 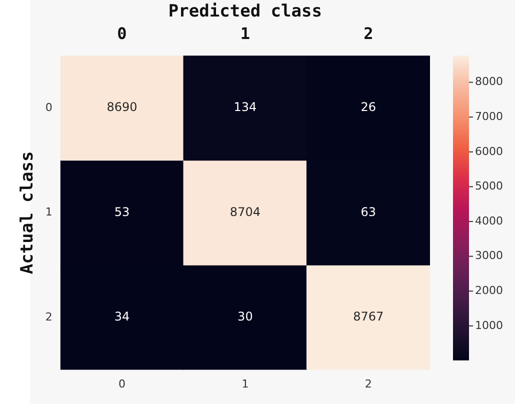 What do you see at coordinates (489, 81) in the screenshot?
I see `color-bar-label: 8000` at bounding box center [489, 81].